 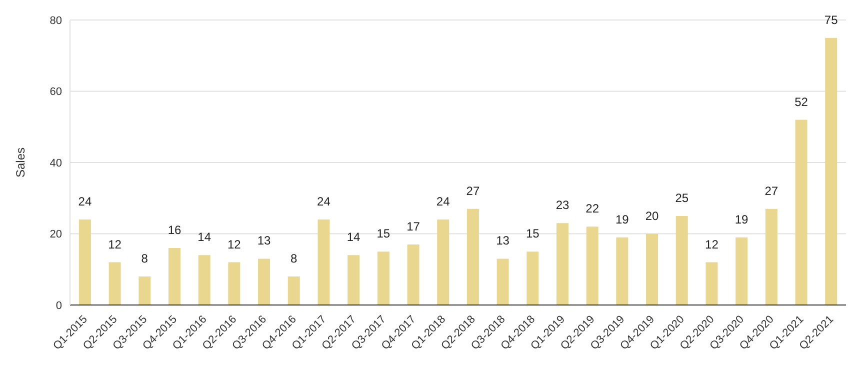 What do you see at coordinates (56, 92) in the screenshot?
I see `y-tick-label: 60` at bounding box center [56, 92].